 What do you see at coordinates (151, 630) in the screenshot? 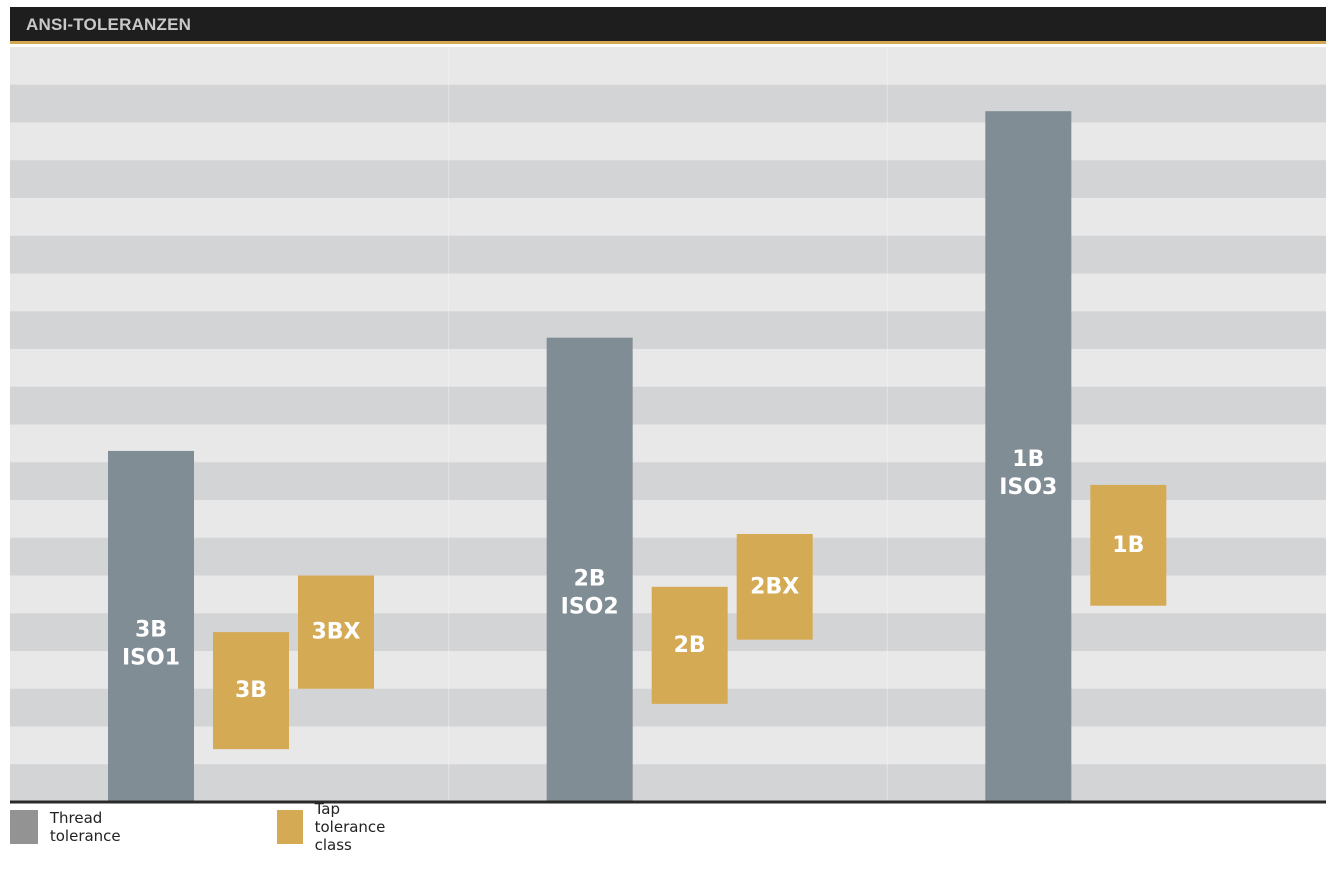
I see `thread-tolerance-label: 3B` at bounding box center [151, 630].